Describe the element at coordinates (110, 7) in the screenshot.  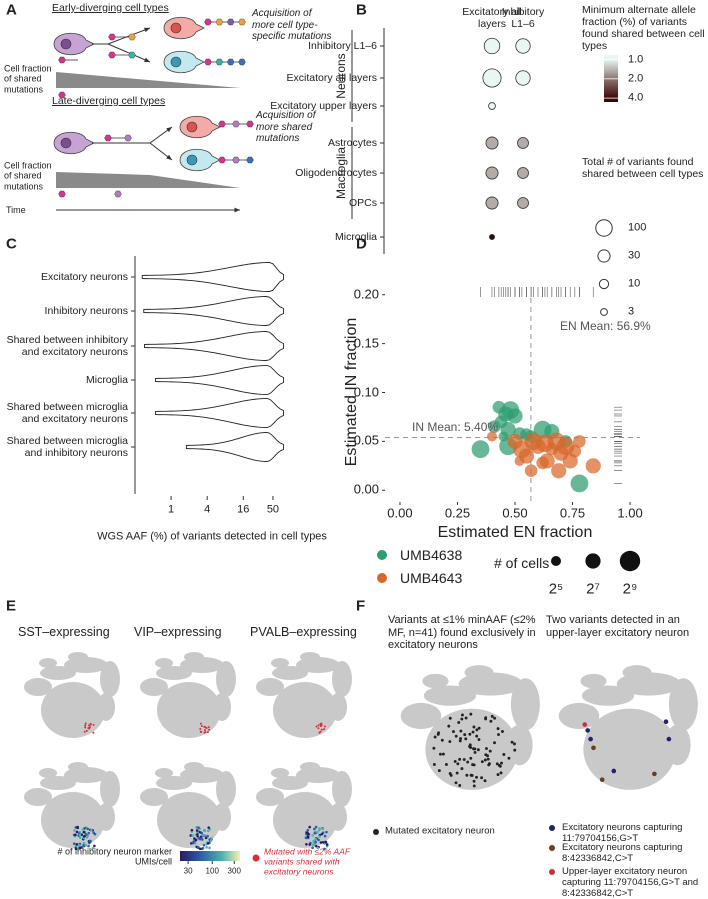
I see `label: Early-diverging cell types` at that location.